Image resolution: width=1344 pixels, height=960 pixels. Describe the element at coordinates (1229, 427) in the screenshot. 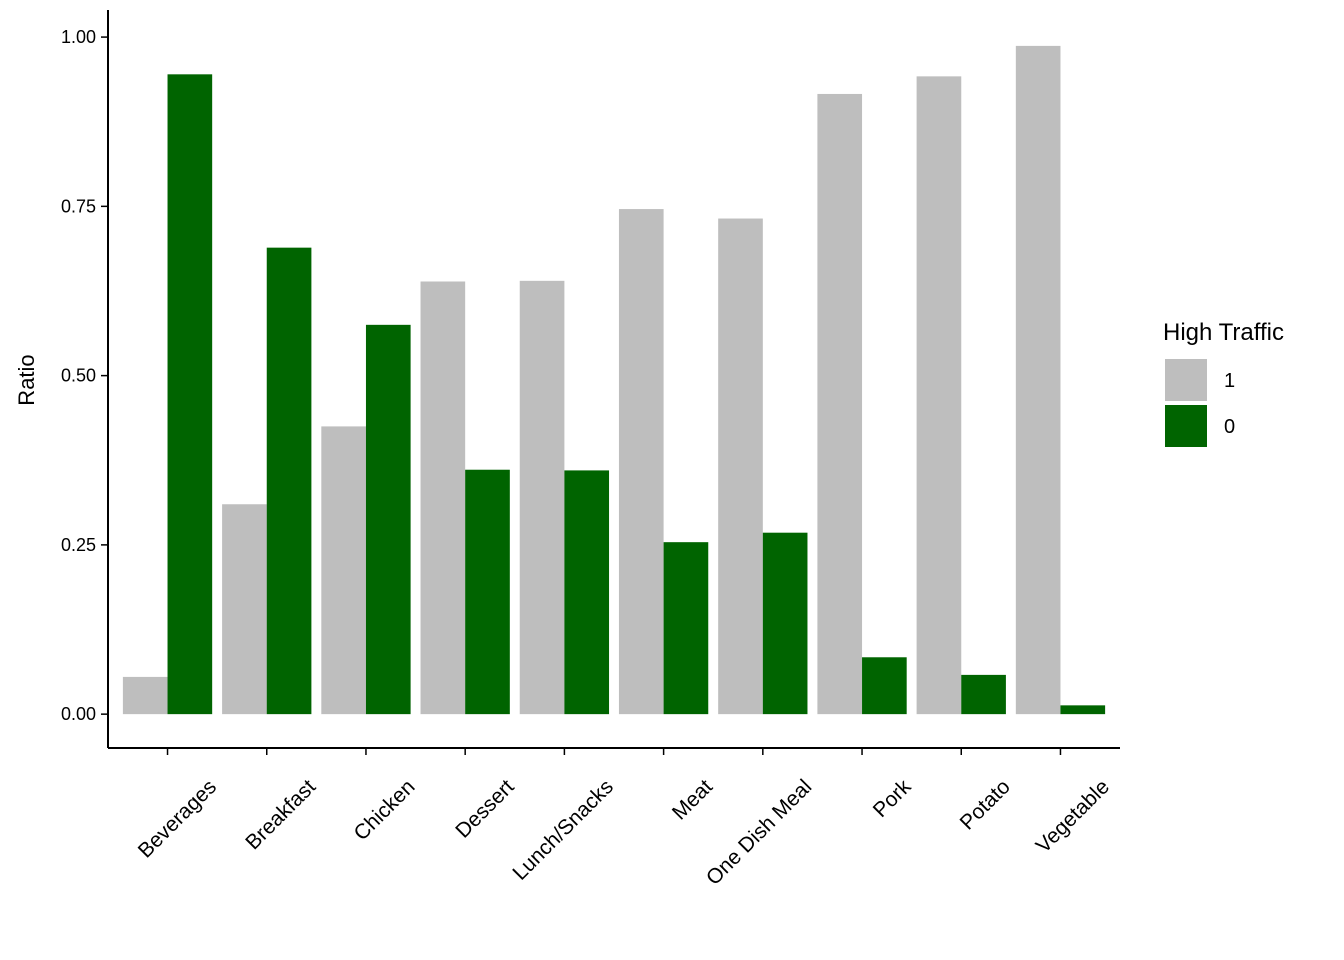

I see `legend-label: 0` at that location.